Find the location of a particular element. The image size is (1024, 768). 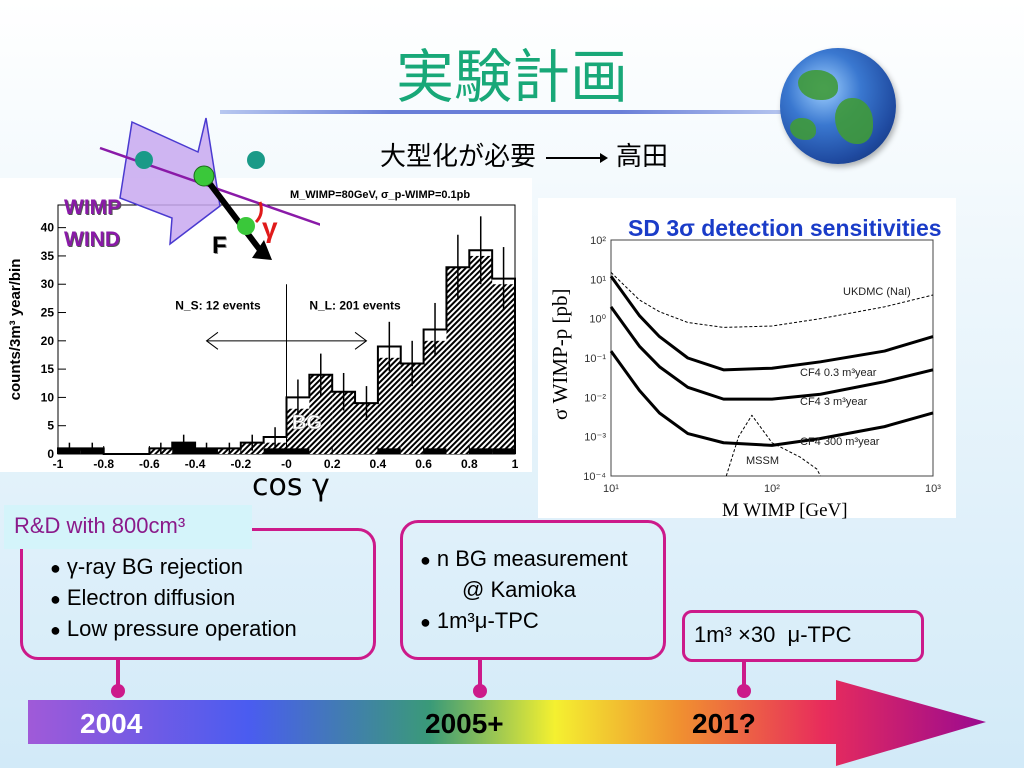

box1-item: Electron diffusion is located at coordinates (142, 598).